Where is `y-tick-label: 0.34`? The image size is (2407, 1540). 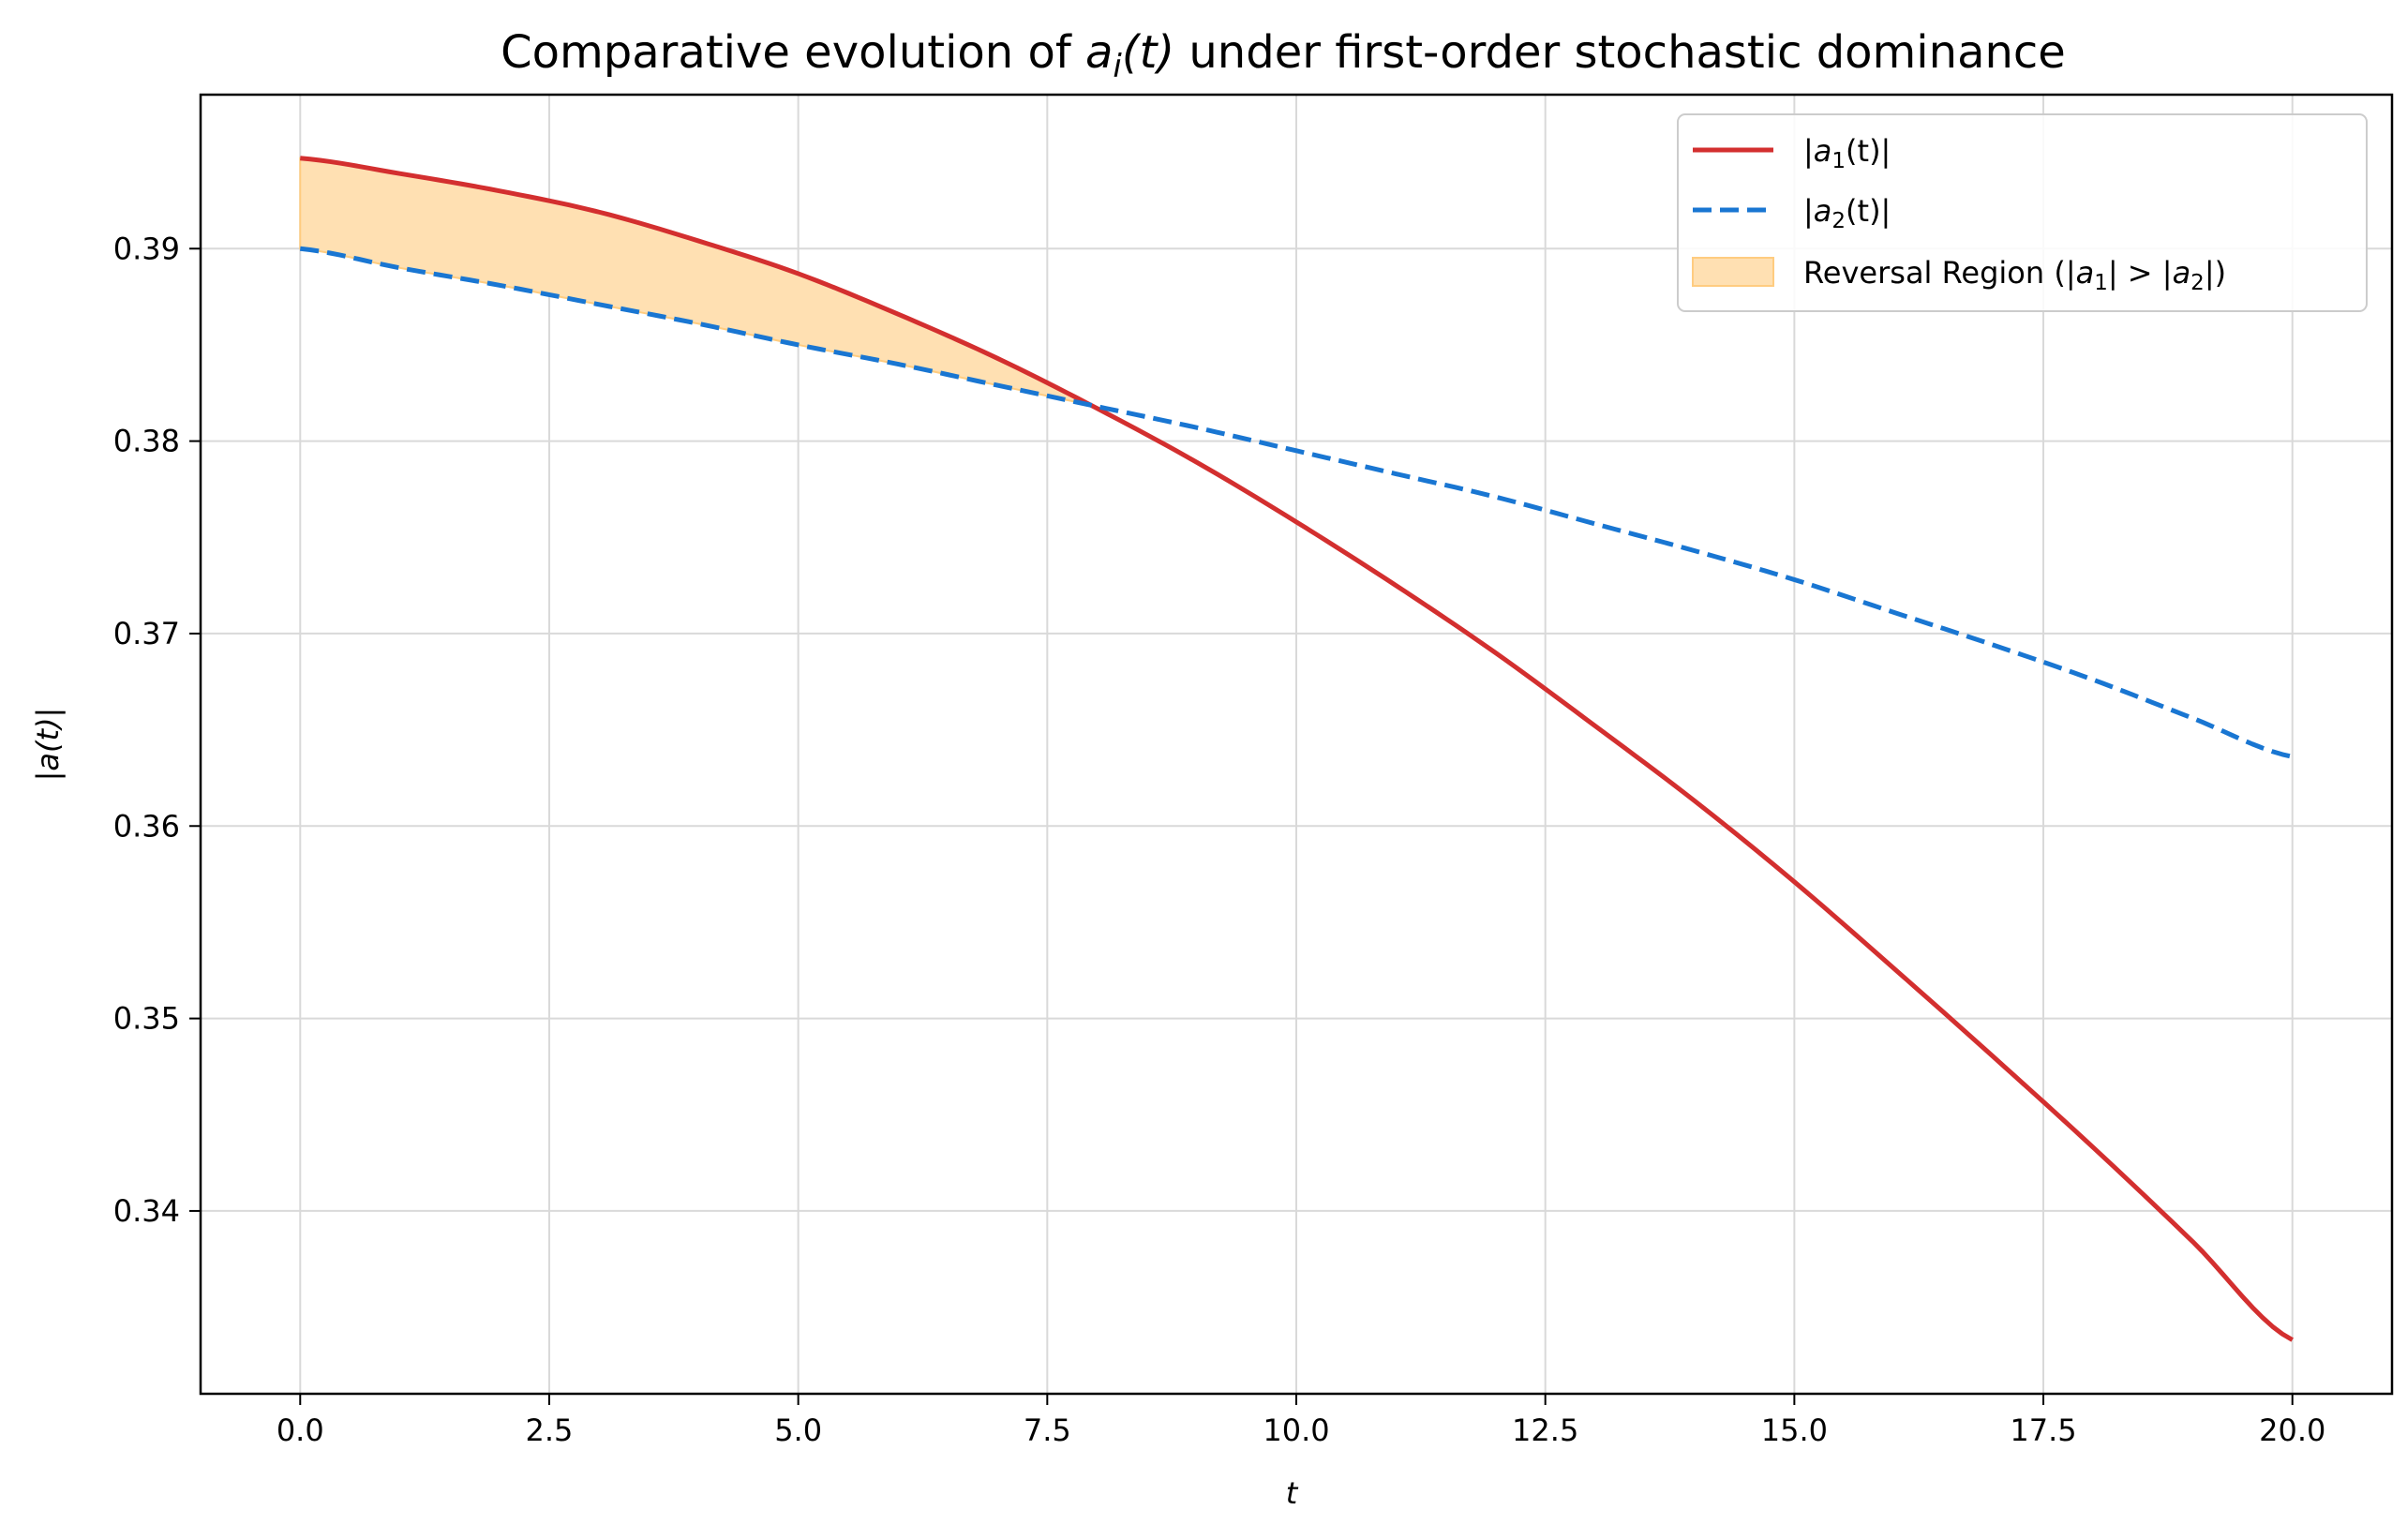 y-tick-label: 0.34 is located at coordinates (146, 1211).